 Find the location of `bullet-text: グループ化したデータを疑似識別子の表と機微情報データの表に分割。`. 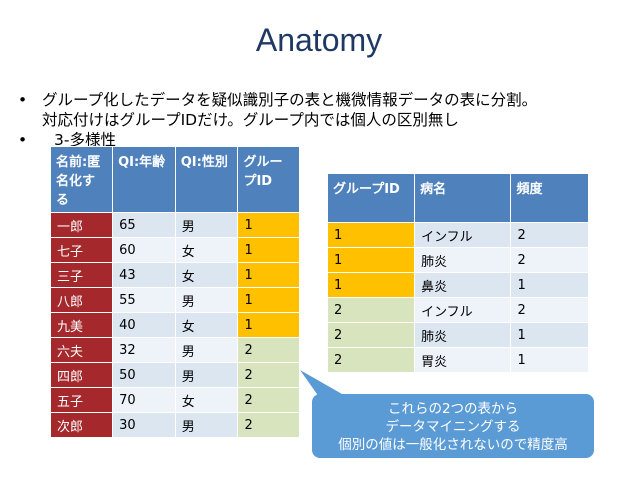

bullet-text: グループ化したデータを疑似識別子の表と機微情報データの表に分割。 is located at coordinates (290, 100).